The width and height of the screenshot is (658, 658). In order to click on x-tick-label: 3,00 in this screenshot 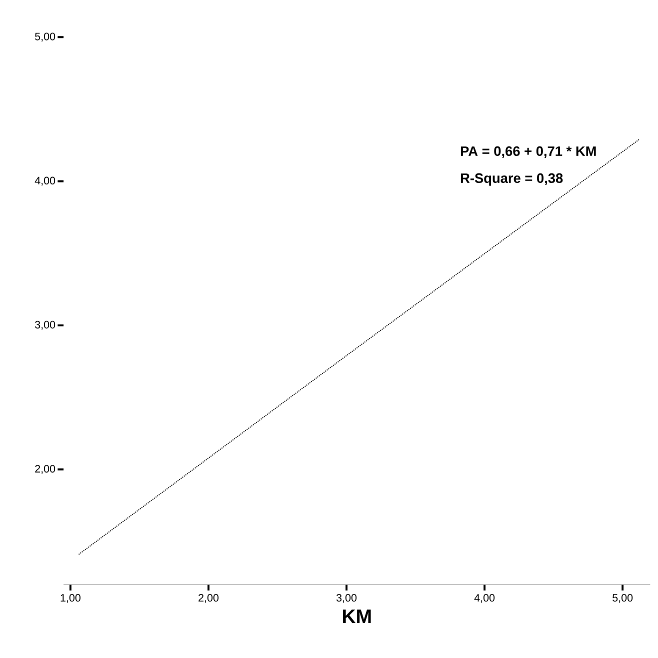, I will do `click(346, 598)`.